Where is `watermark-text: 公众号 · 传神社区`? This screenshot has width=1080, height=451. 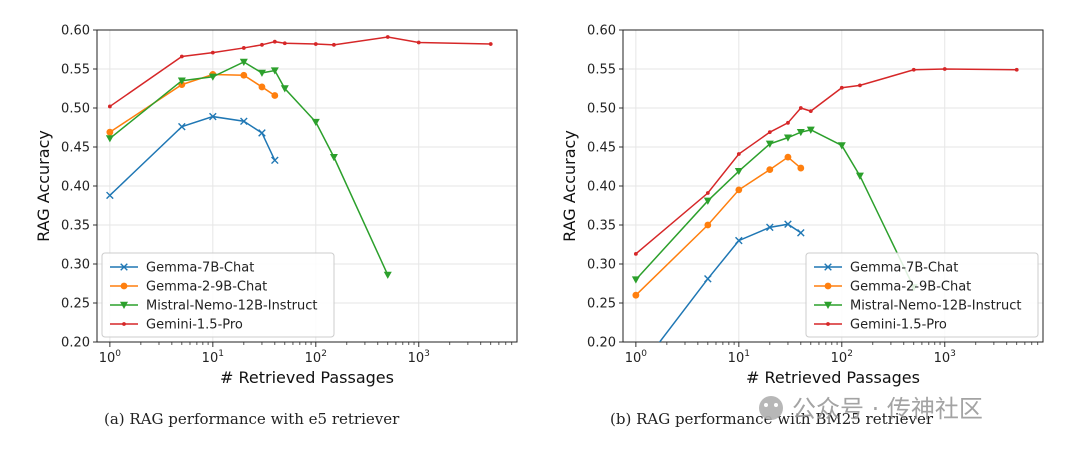 watermark-text: 公众号 · 传神社区 is located at coordinates (887, 409).